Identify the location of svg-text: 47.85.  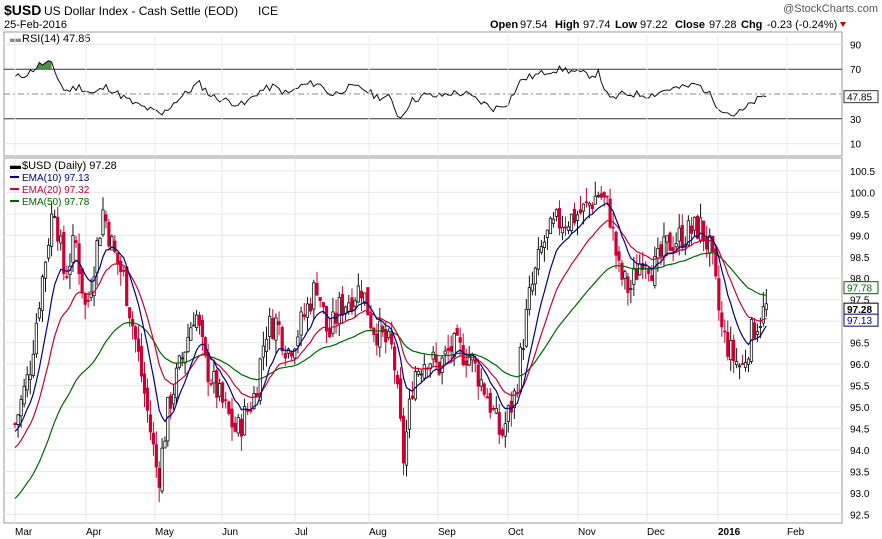
(859, 98).